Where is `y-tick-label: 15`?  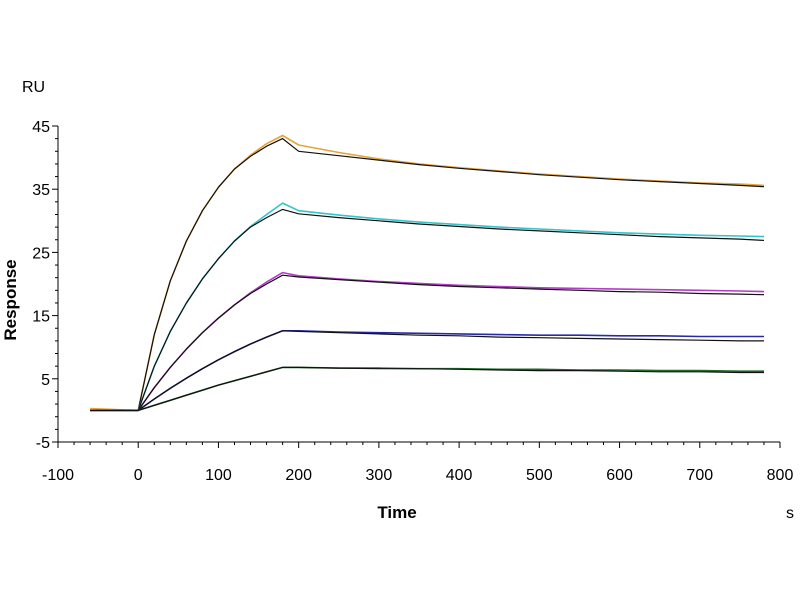
y-tick-label: 15 is located at coordinates (41, 317).